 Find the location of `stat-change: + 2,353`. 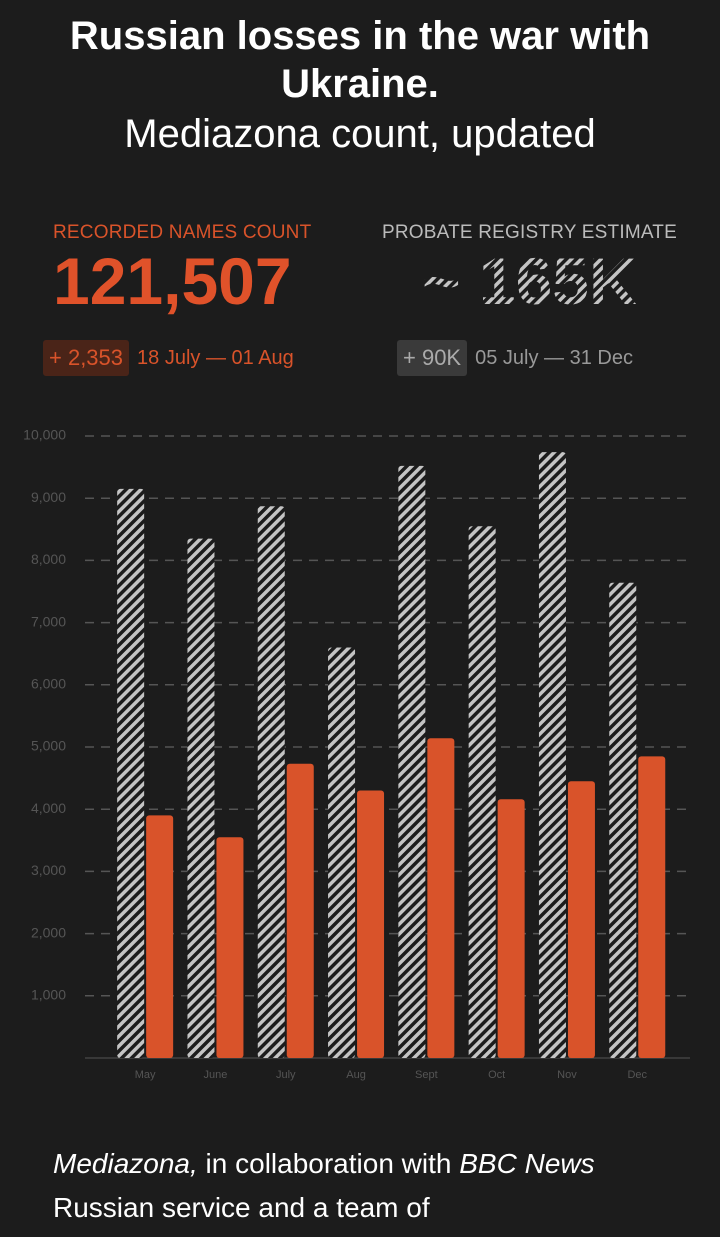

stat-change: + 2,353 is located at coordinates (86, 358).